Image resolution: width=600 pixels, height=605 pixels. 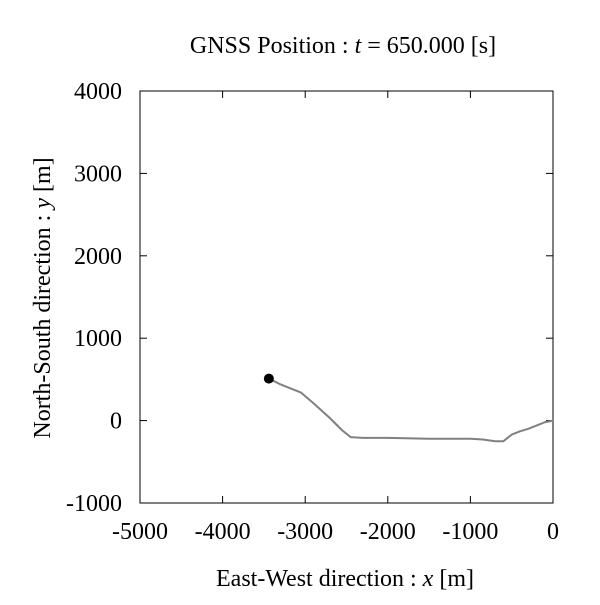 I want to click on x-axis-label: East-West direction : x [m], so click(x=345, y=579).